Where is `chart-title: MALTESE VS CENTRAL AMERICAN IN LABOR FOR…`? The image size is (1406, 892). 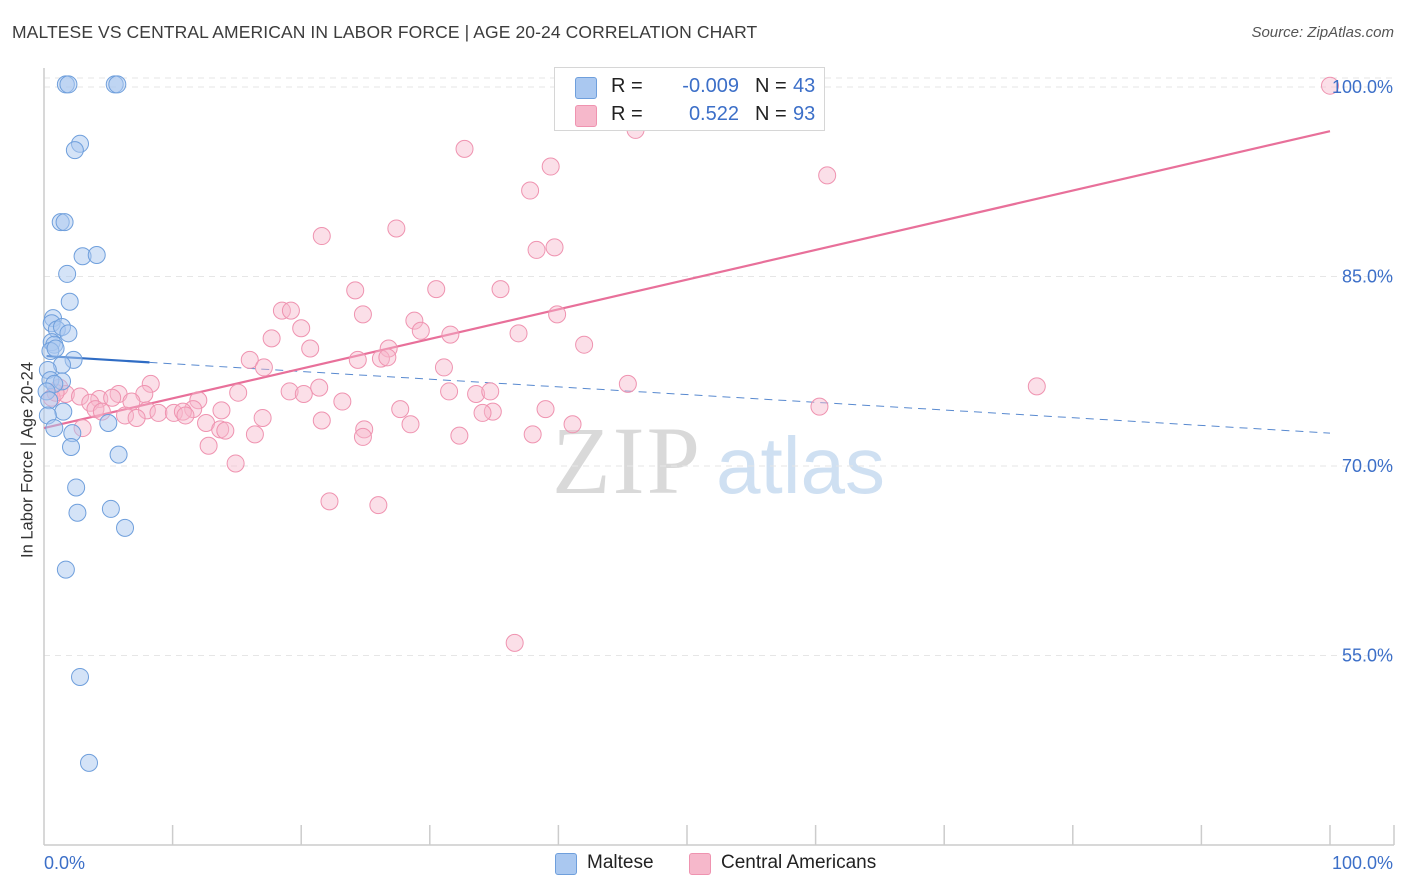
chart-title: MALTESE VS CENTRAL AMERICAN IN LABOR FOR… is located at coordinates (385, 32).